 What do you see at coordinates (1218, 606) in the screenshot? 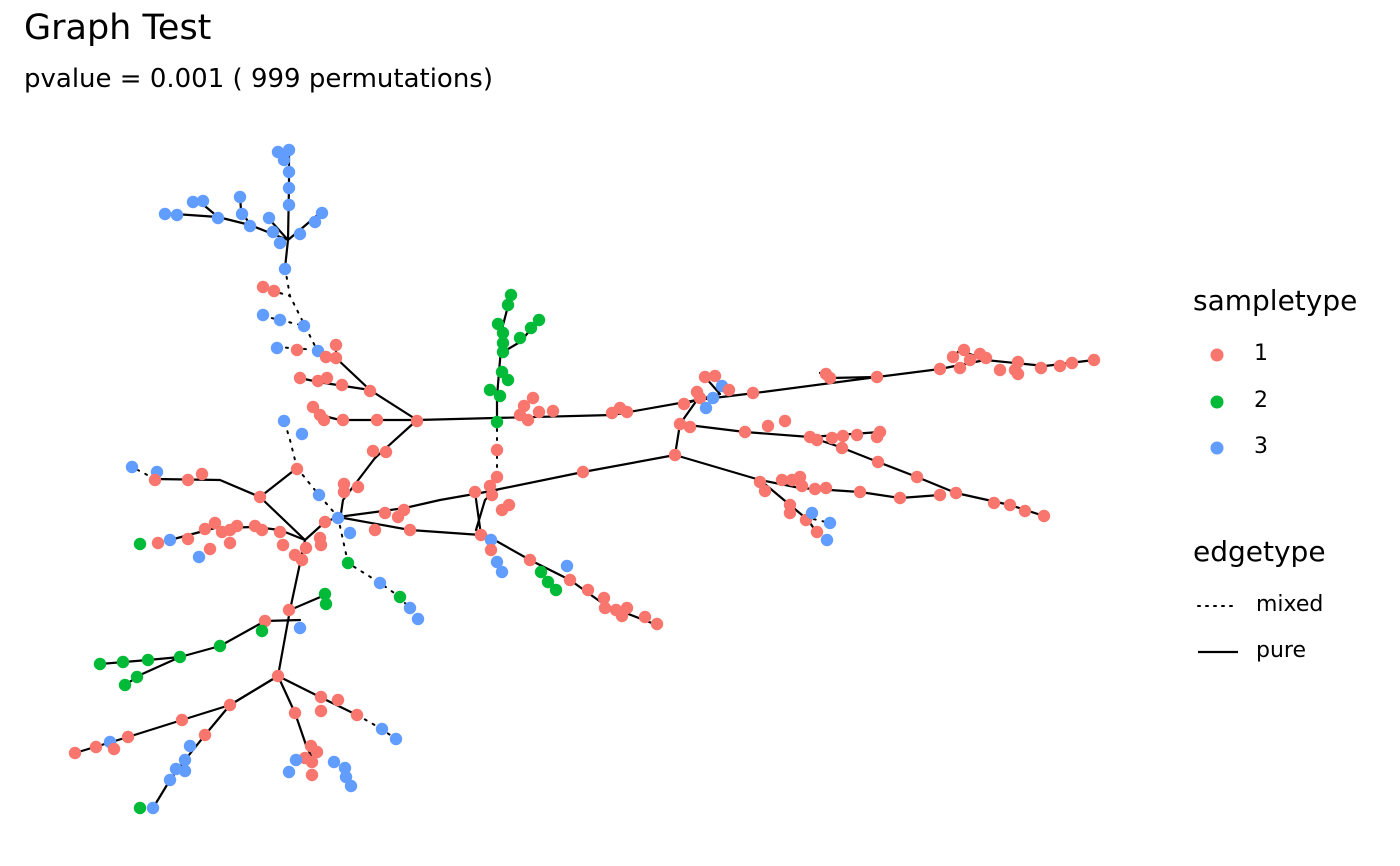
I see `legend-key-mixed` at bounding box center [1218, 606].